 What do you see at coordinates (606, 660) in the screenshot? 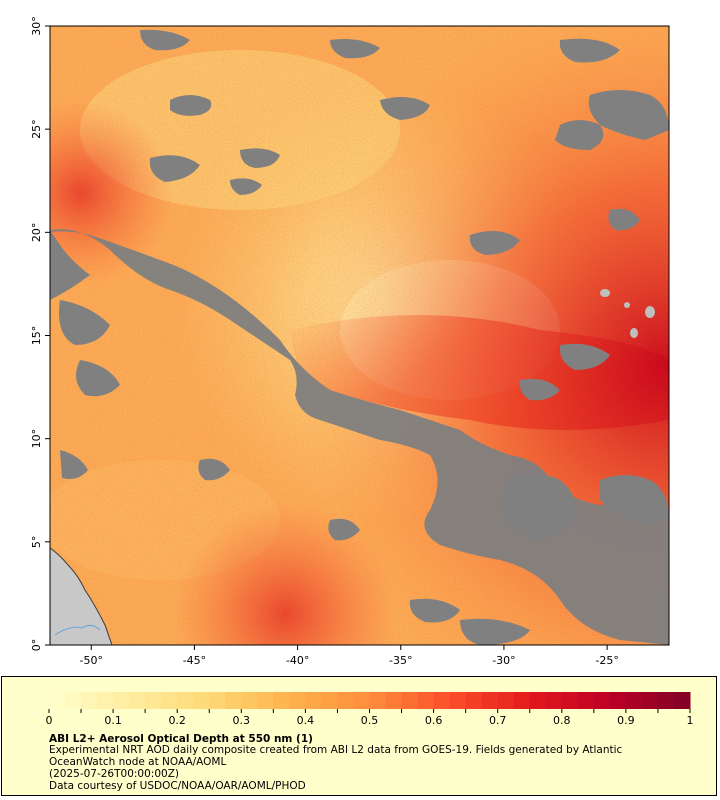
I see `lon-tick-label: -25°` at bounding box center [606, 660].